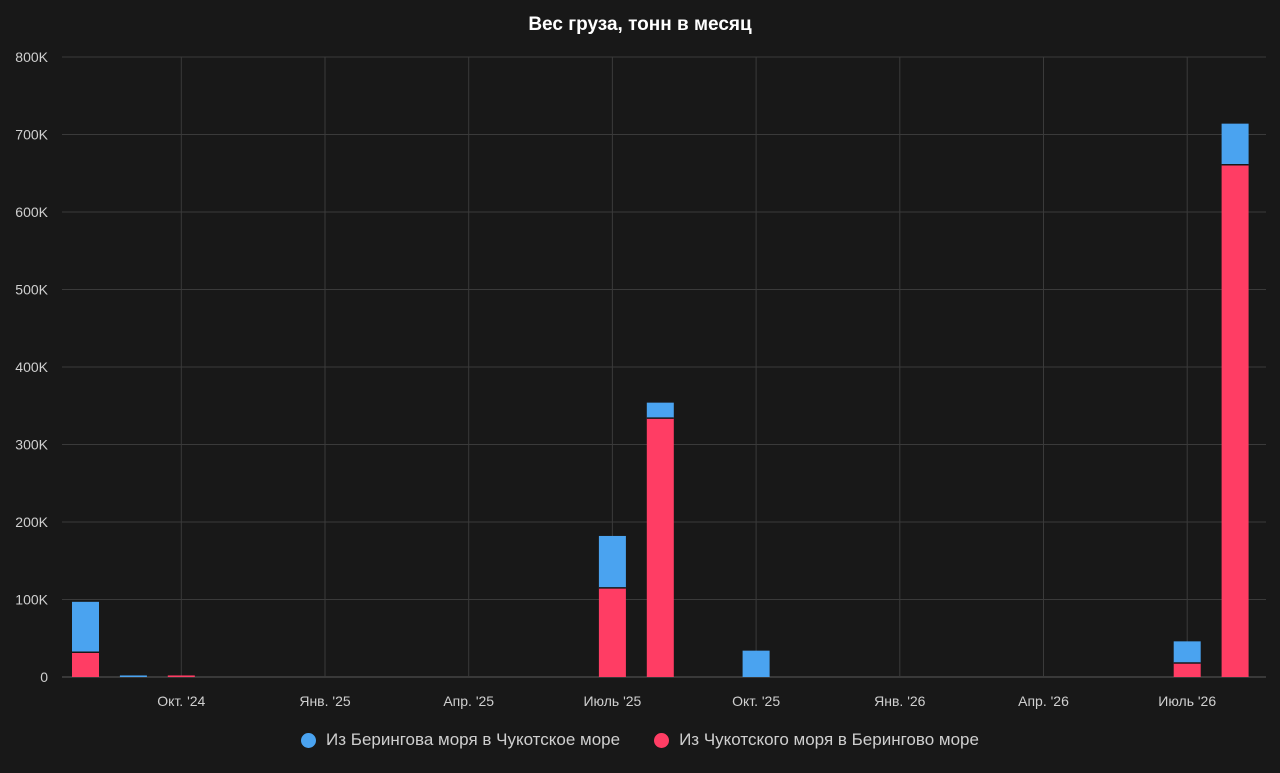 This screenshot has height=773, width=1280. What do you see at coordinates (662, 740) in the screenshot?
I see `legend-dot-red` at bounding box center [662, 740].